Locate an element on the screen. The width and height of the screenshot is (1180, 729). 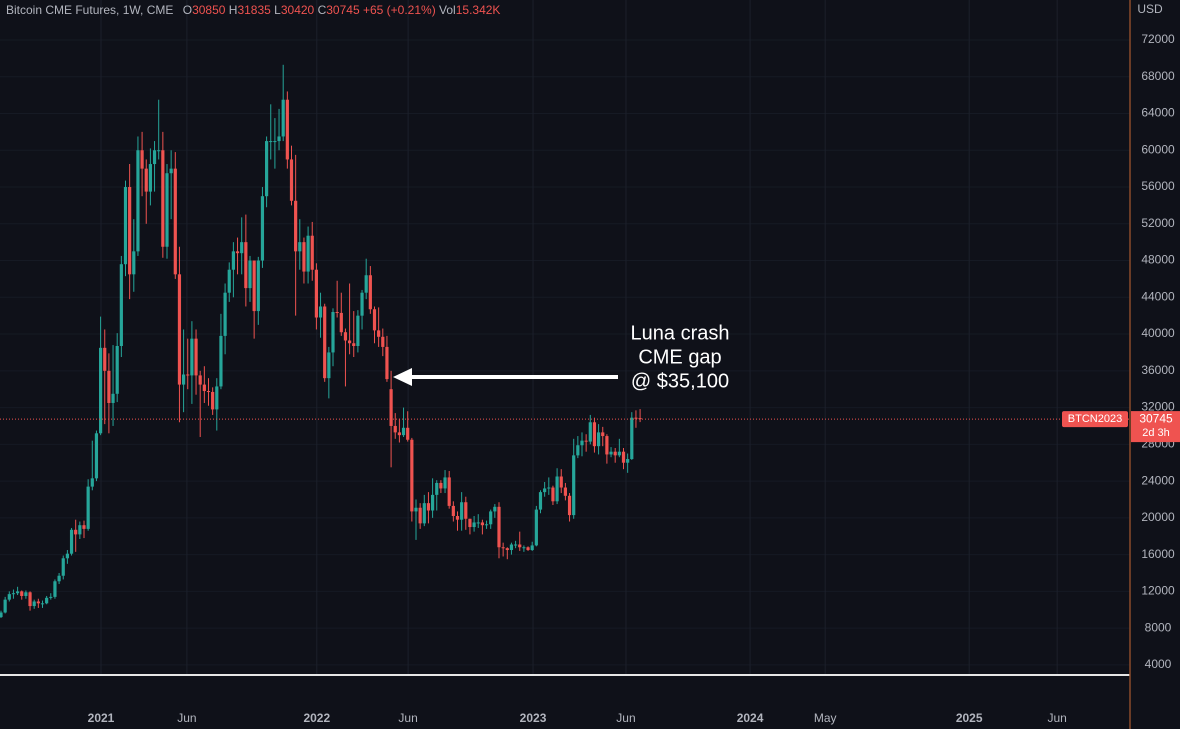
y-tick-label: 40000 is located at coordinates (1158, 333).